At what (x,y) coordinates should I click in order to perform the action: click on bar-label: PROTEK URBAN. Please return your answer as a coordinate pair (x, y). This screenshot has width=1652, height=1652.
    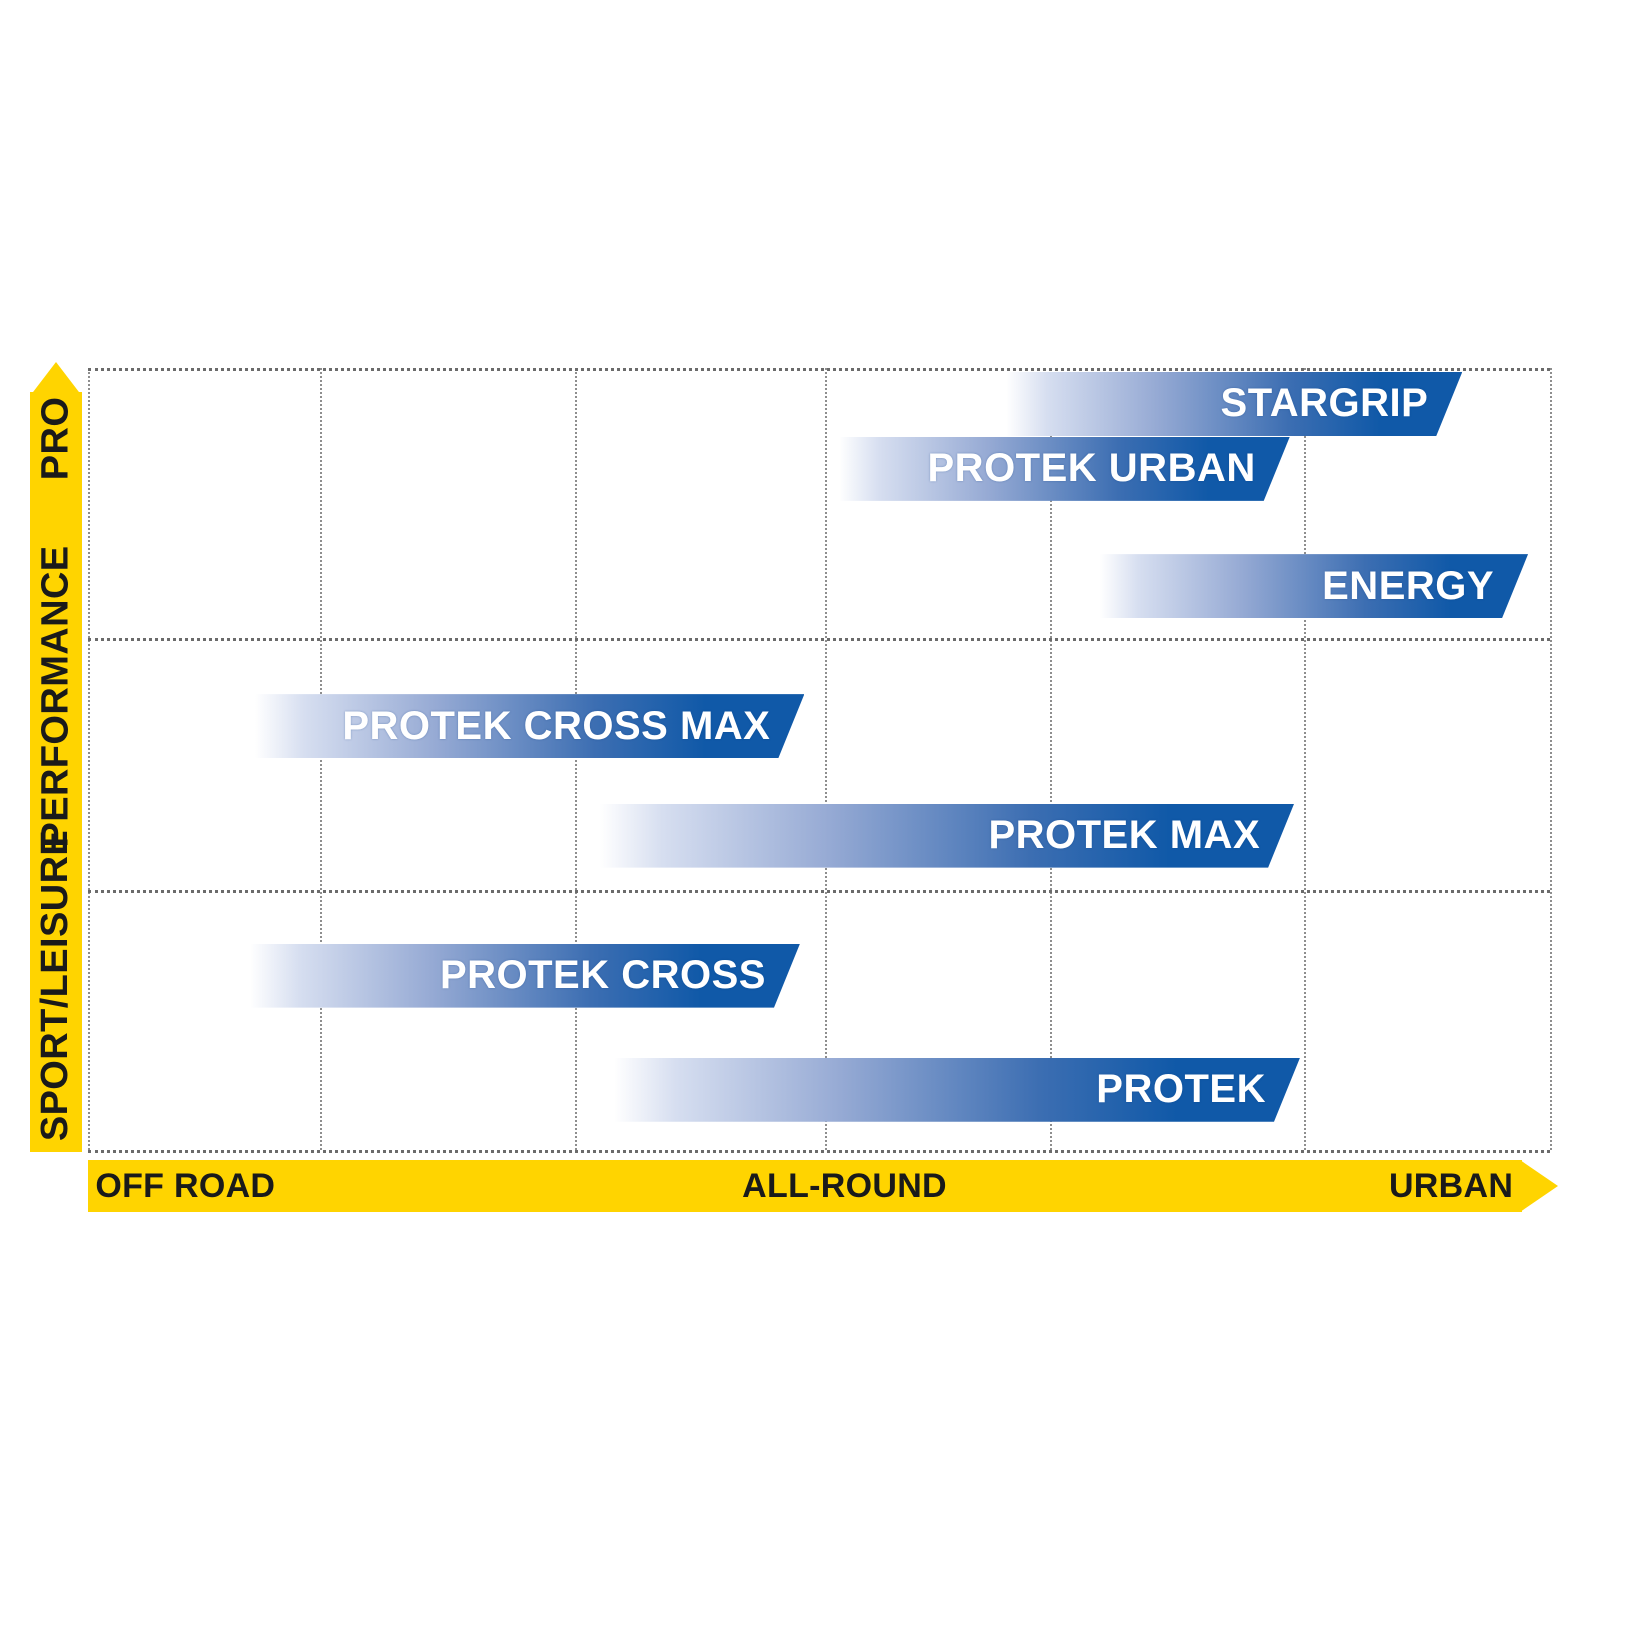
    Looking at the image, I should click on (1091, 468).